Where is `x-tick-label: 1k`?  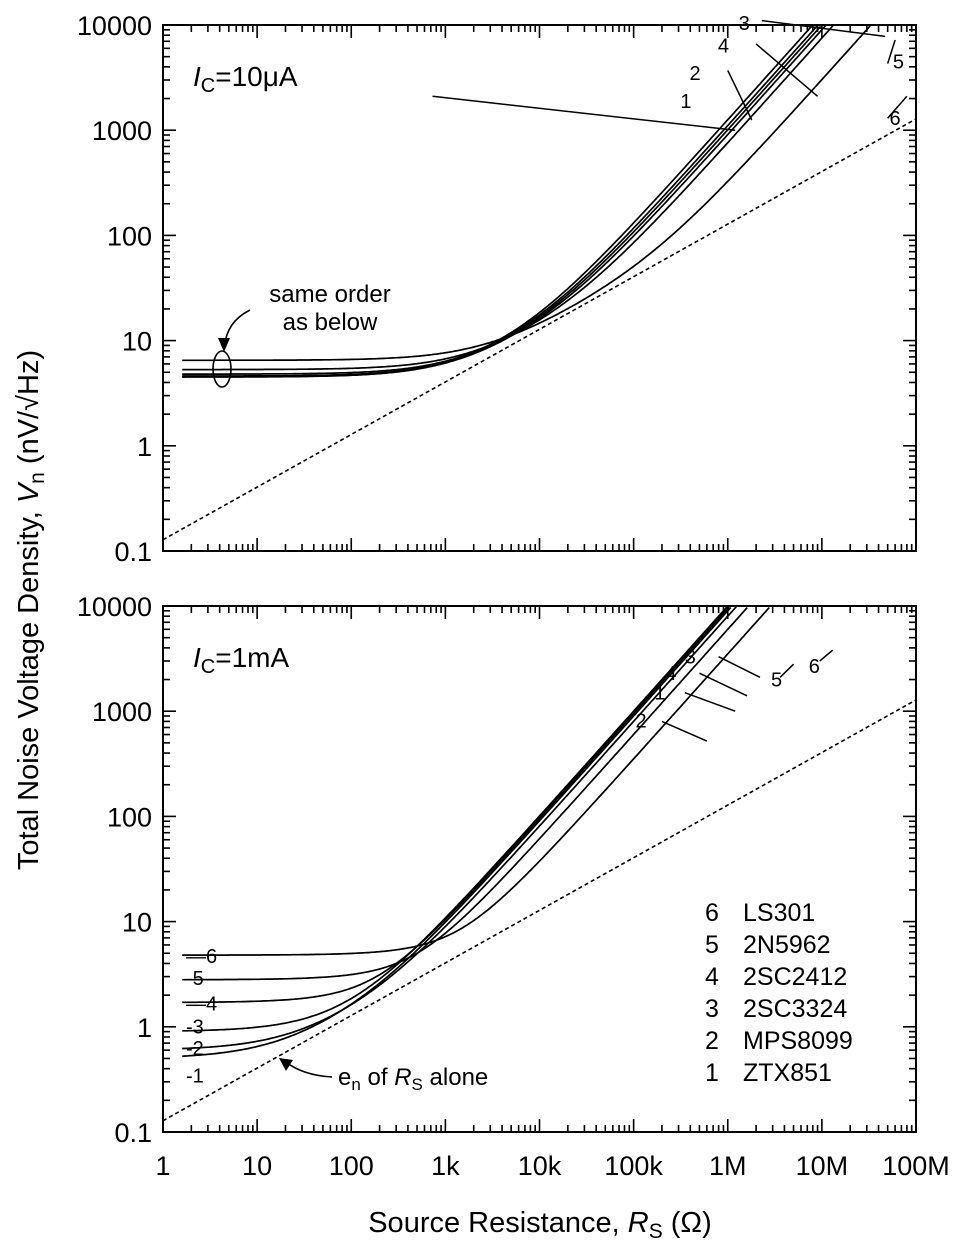
x-tick-label: 1k is located at coordinates (445, 1166).